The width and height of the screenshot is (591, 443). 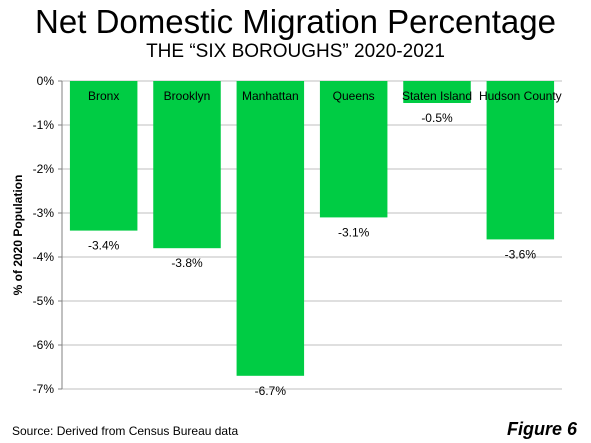 What do you see at coordinates (44, 345) in the screenshot?
I see `y-tick-label: -6%` at bounding box center [44, 345].